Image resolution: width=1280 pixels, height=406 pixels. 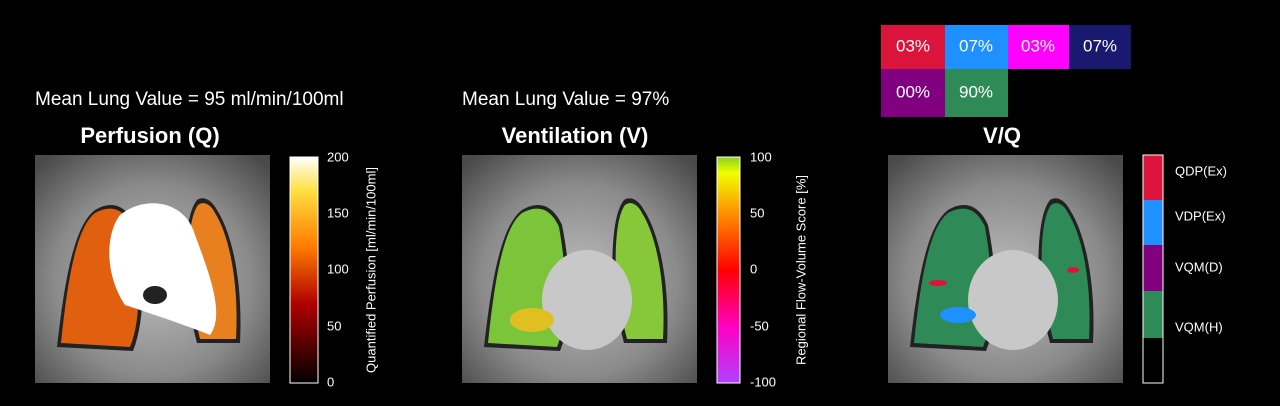 What do you see at coordinates (338, 212) in the screenshot?
I see `tick-label: 150` at bounding box center [338, 212].